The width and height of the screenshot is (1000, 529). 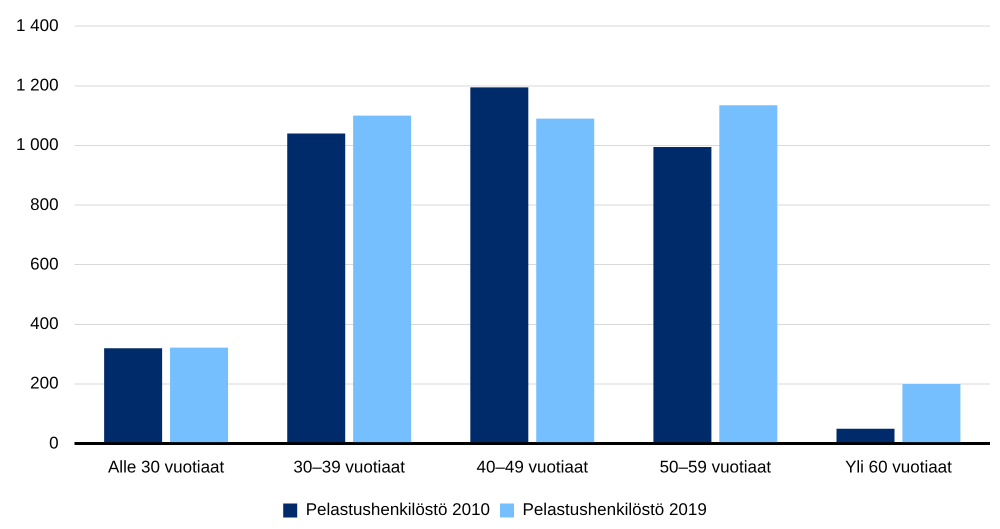 What do you see at coordinates (398, 510) in the screenshot?
I see `legend-label: Pelastushenkilöstö 2010` at bounding box center [398, 510].